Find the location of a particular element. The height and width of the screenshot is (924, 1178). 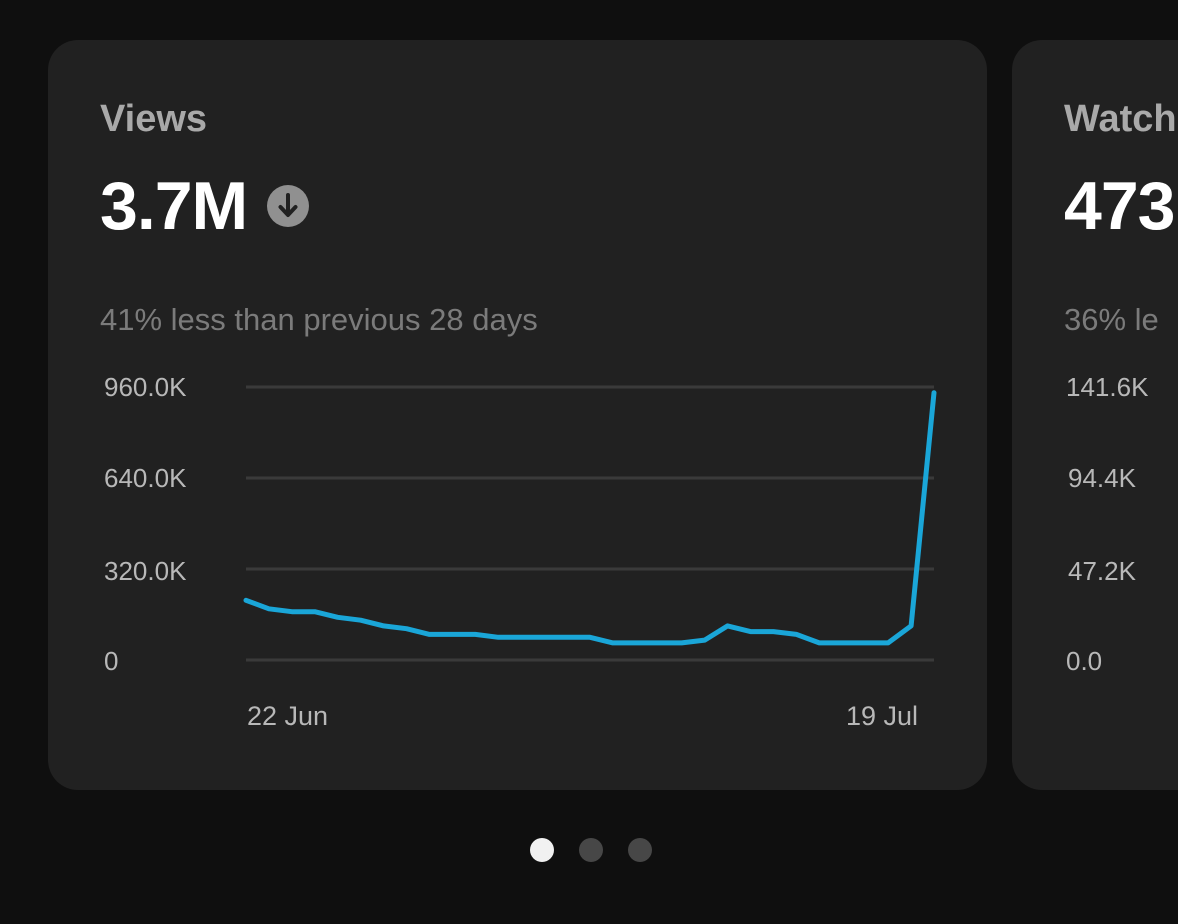

comparison-text: 41% less than previous 28 days is located at coordinates (319, 319).